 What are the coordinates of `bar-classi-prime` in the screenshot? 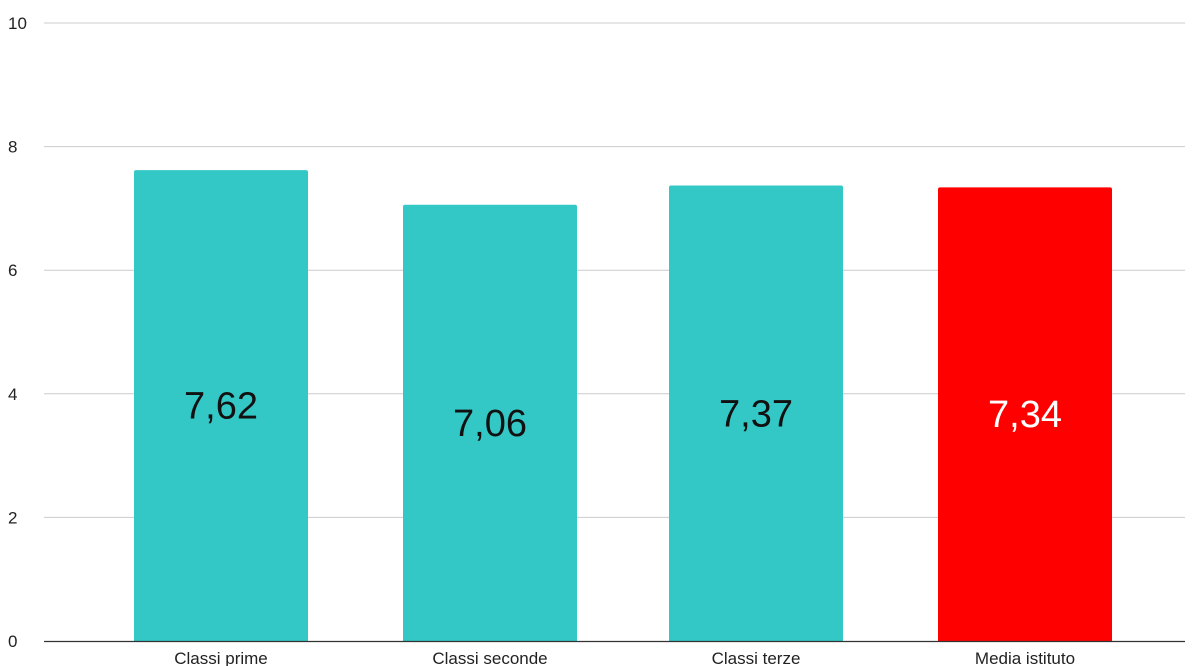 It's located at (221, 406).